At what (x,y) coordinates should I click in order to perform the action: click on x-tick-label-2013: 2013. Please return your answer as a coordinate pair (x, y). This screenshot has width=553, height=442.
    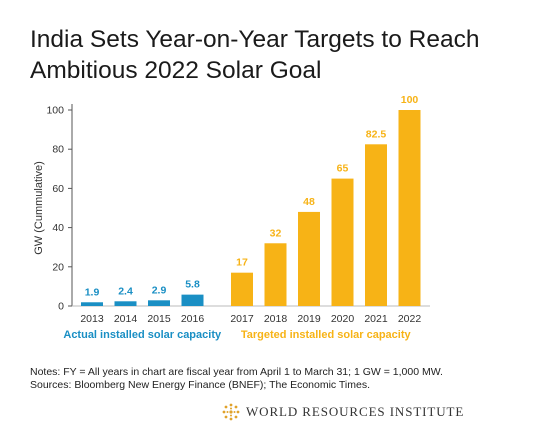
    Looking at the image, I should click on (92, 319).